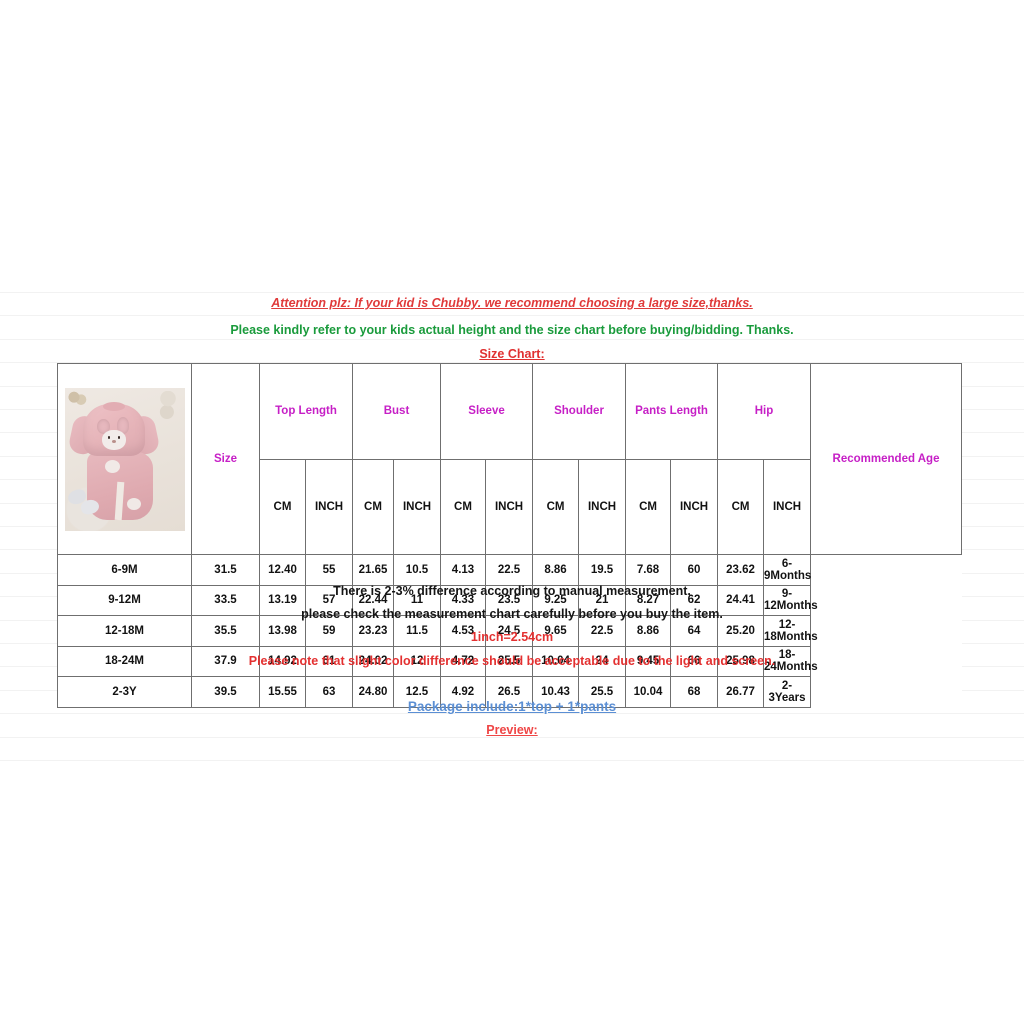 The height and width of the screenshot is (1024, 1024). What do you see at coordinates (787, 506) in the screenshot?
I see `header-unit-hip-inch: INCH` at bounding box center [787, 506].